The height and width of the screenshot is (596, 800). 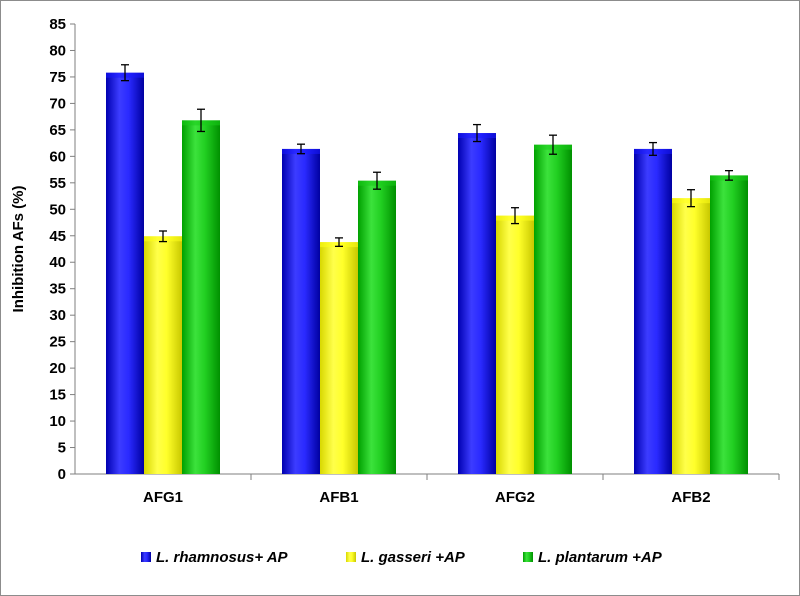 I want to click on y-tick-label: 65, so click(x=57, y=130).